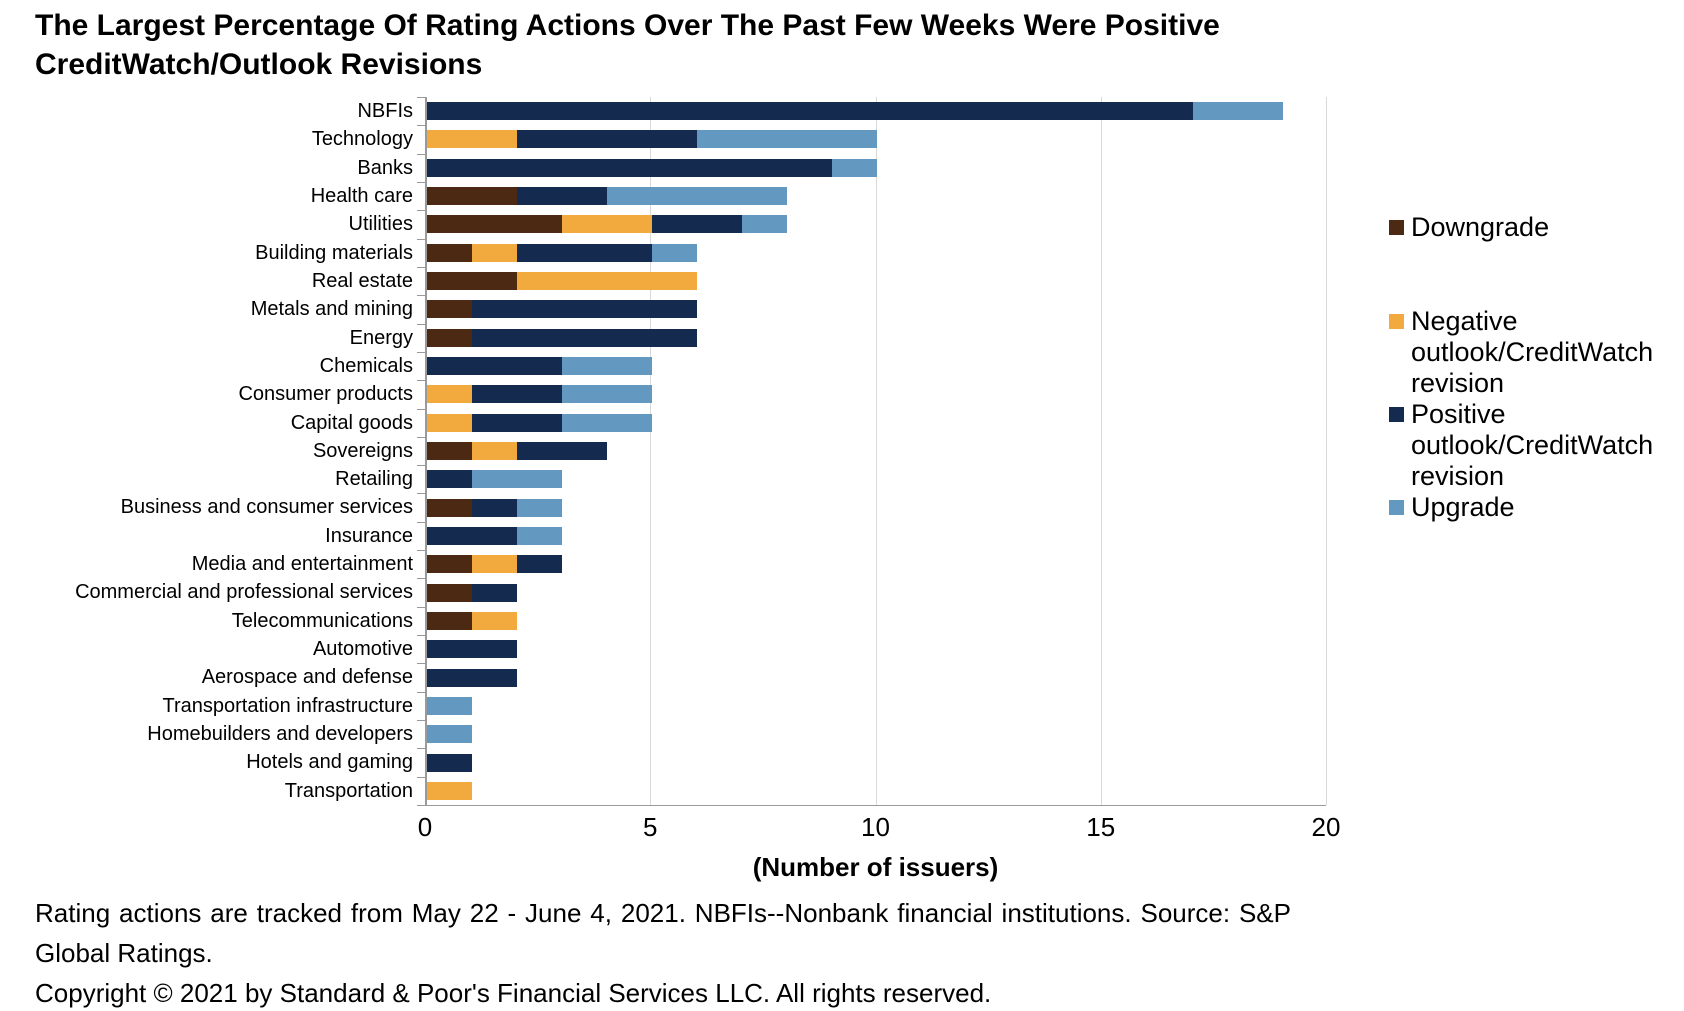  What do you see at coordinates (875, 805) in the screenshot?
I see `x-axis-line` at bounding box center [875, 805].